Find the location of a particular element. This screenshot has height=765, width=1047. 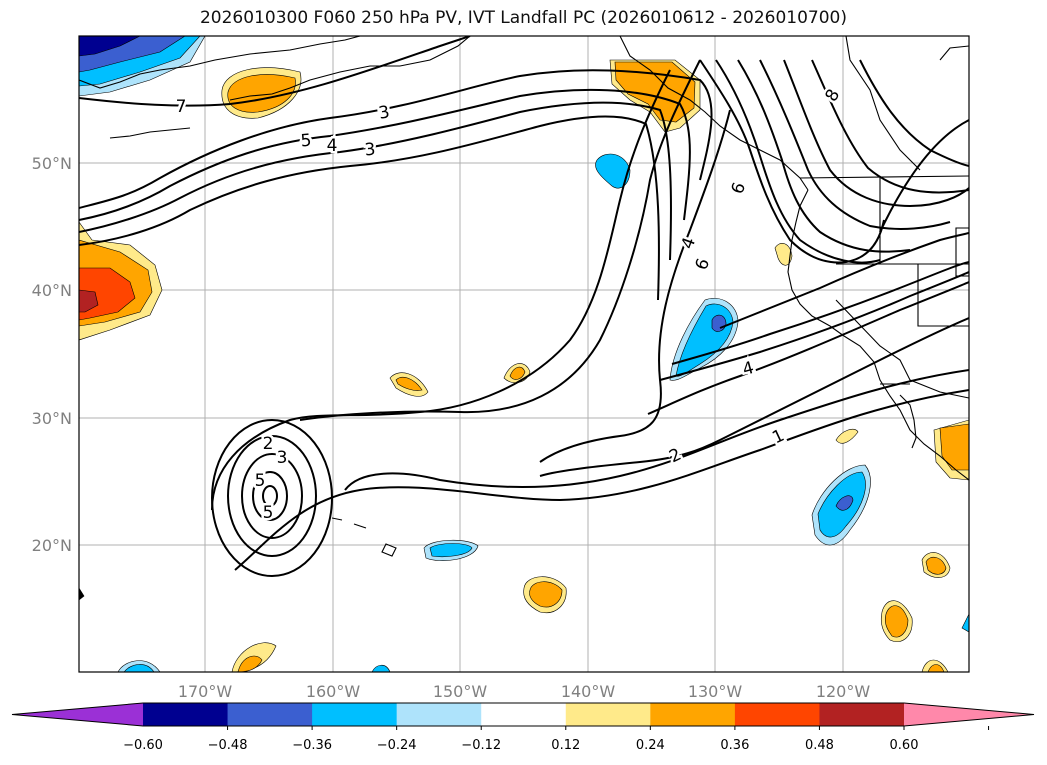

contour-label: 4 is located at coordinates (332, 146).